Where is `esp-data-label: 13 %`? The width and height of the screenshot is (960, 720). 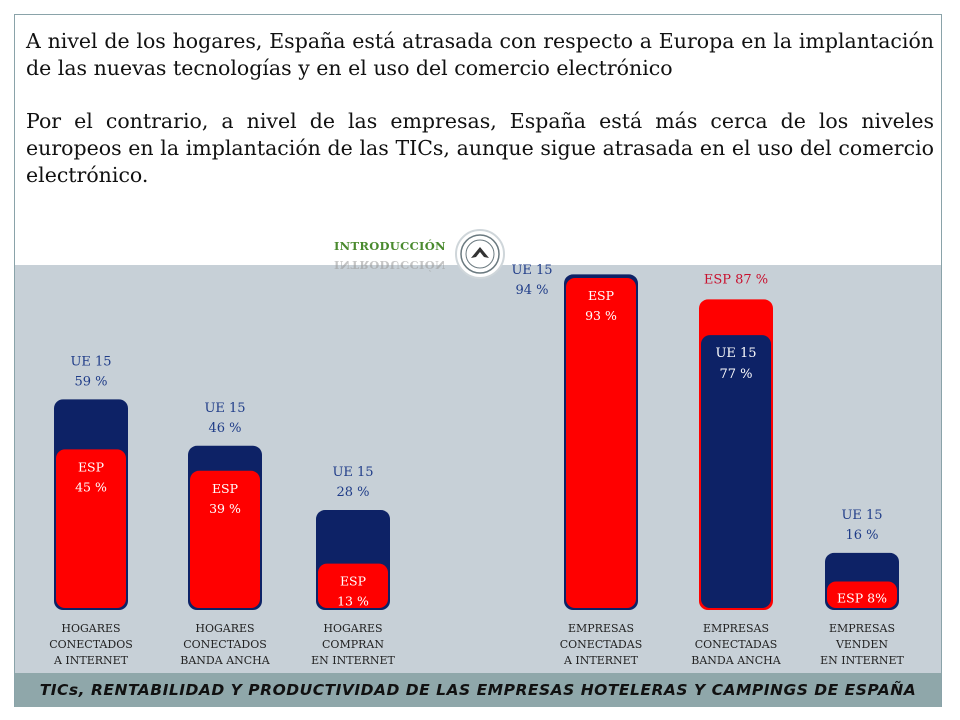
esp-data-label: 13 % is located at coordinates (353, 601).